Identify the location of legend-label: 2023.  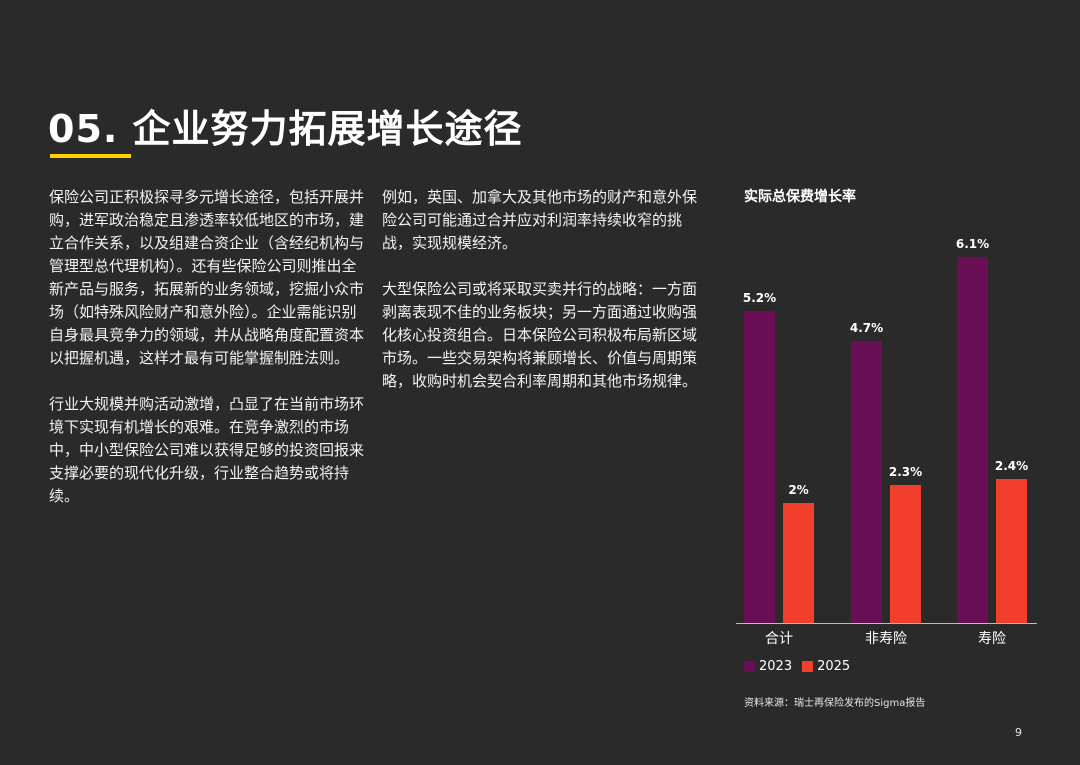
(776, 666).